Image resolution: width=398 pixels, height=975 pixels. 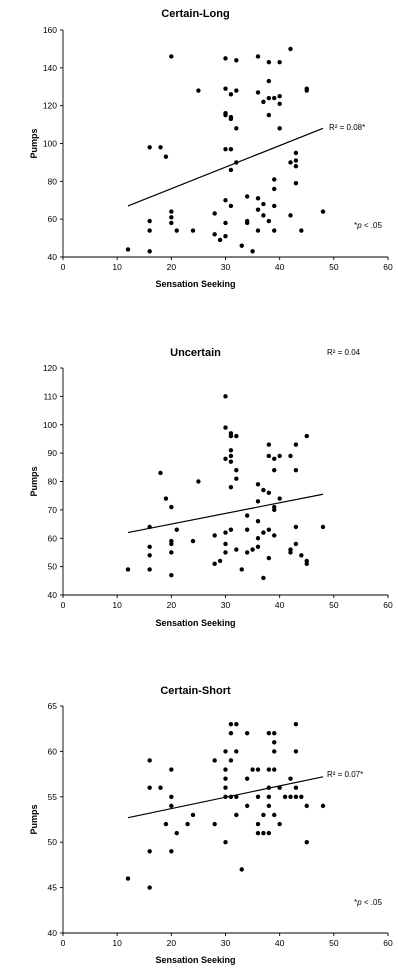 What do you see at coordinates (53, 797) in the screenshot?
I see `y-tick-label: 55` at bounding box center [53, 797].